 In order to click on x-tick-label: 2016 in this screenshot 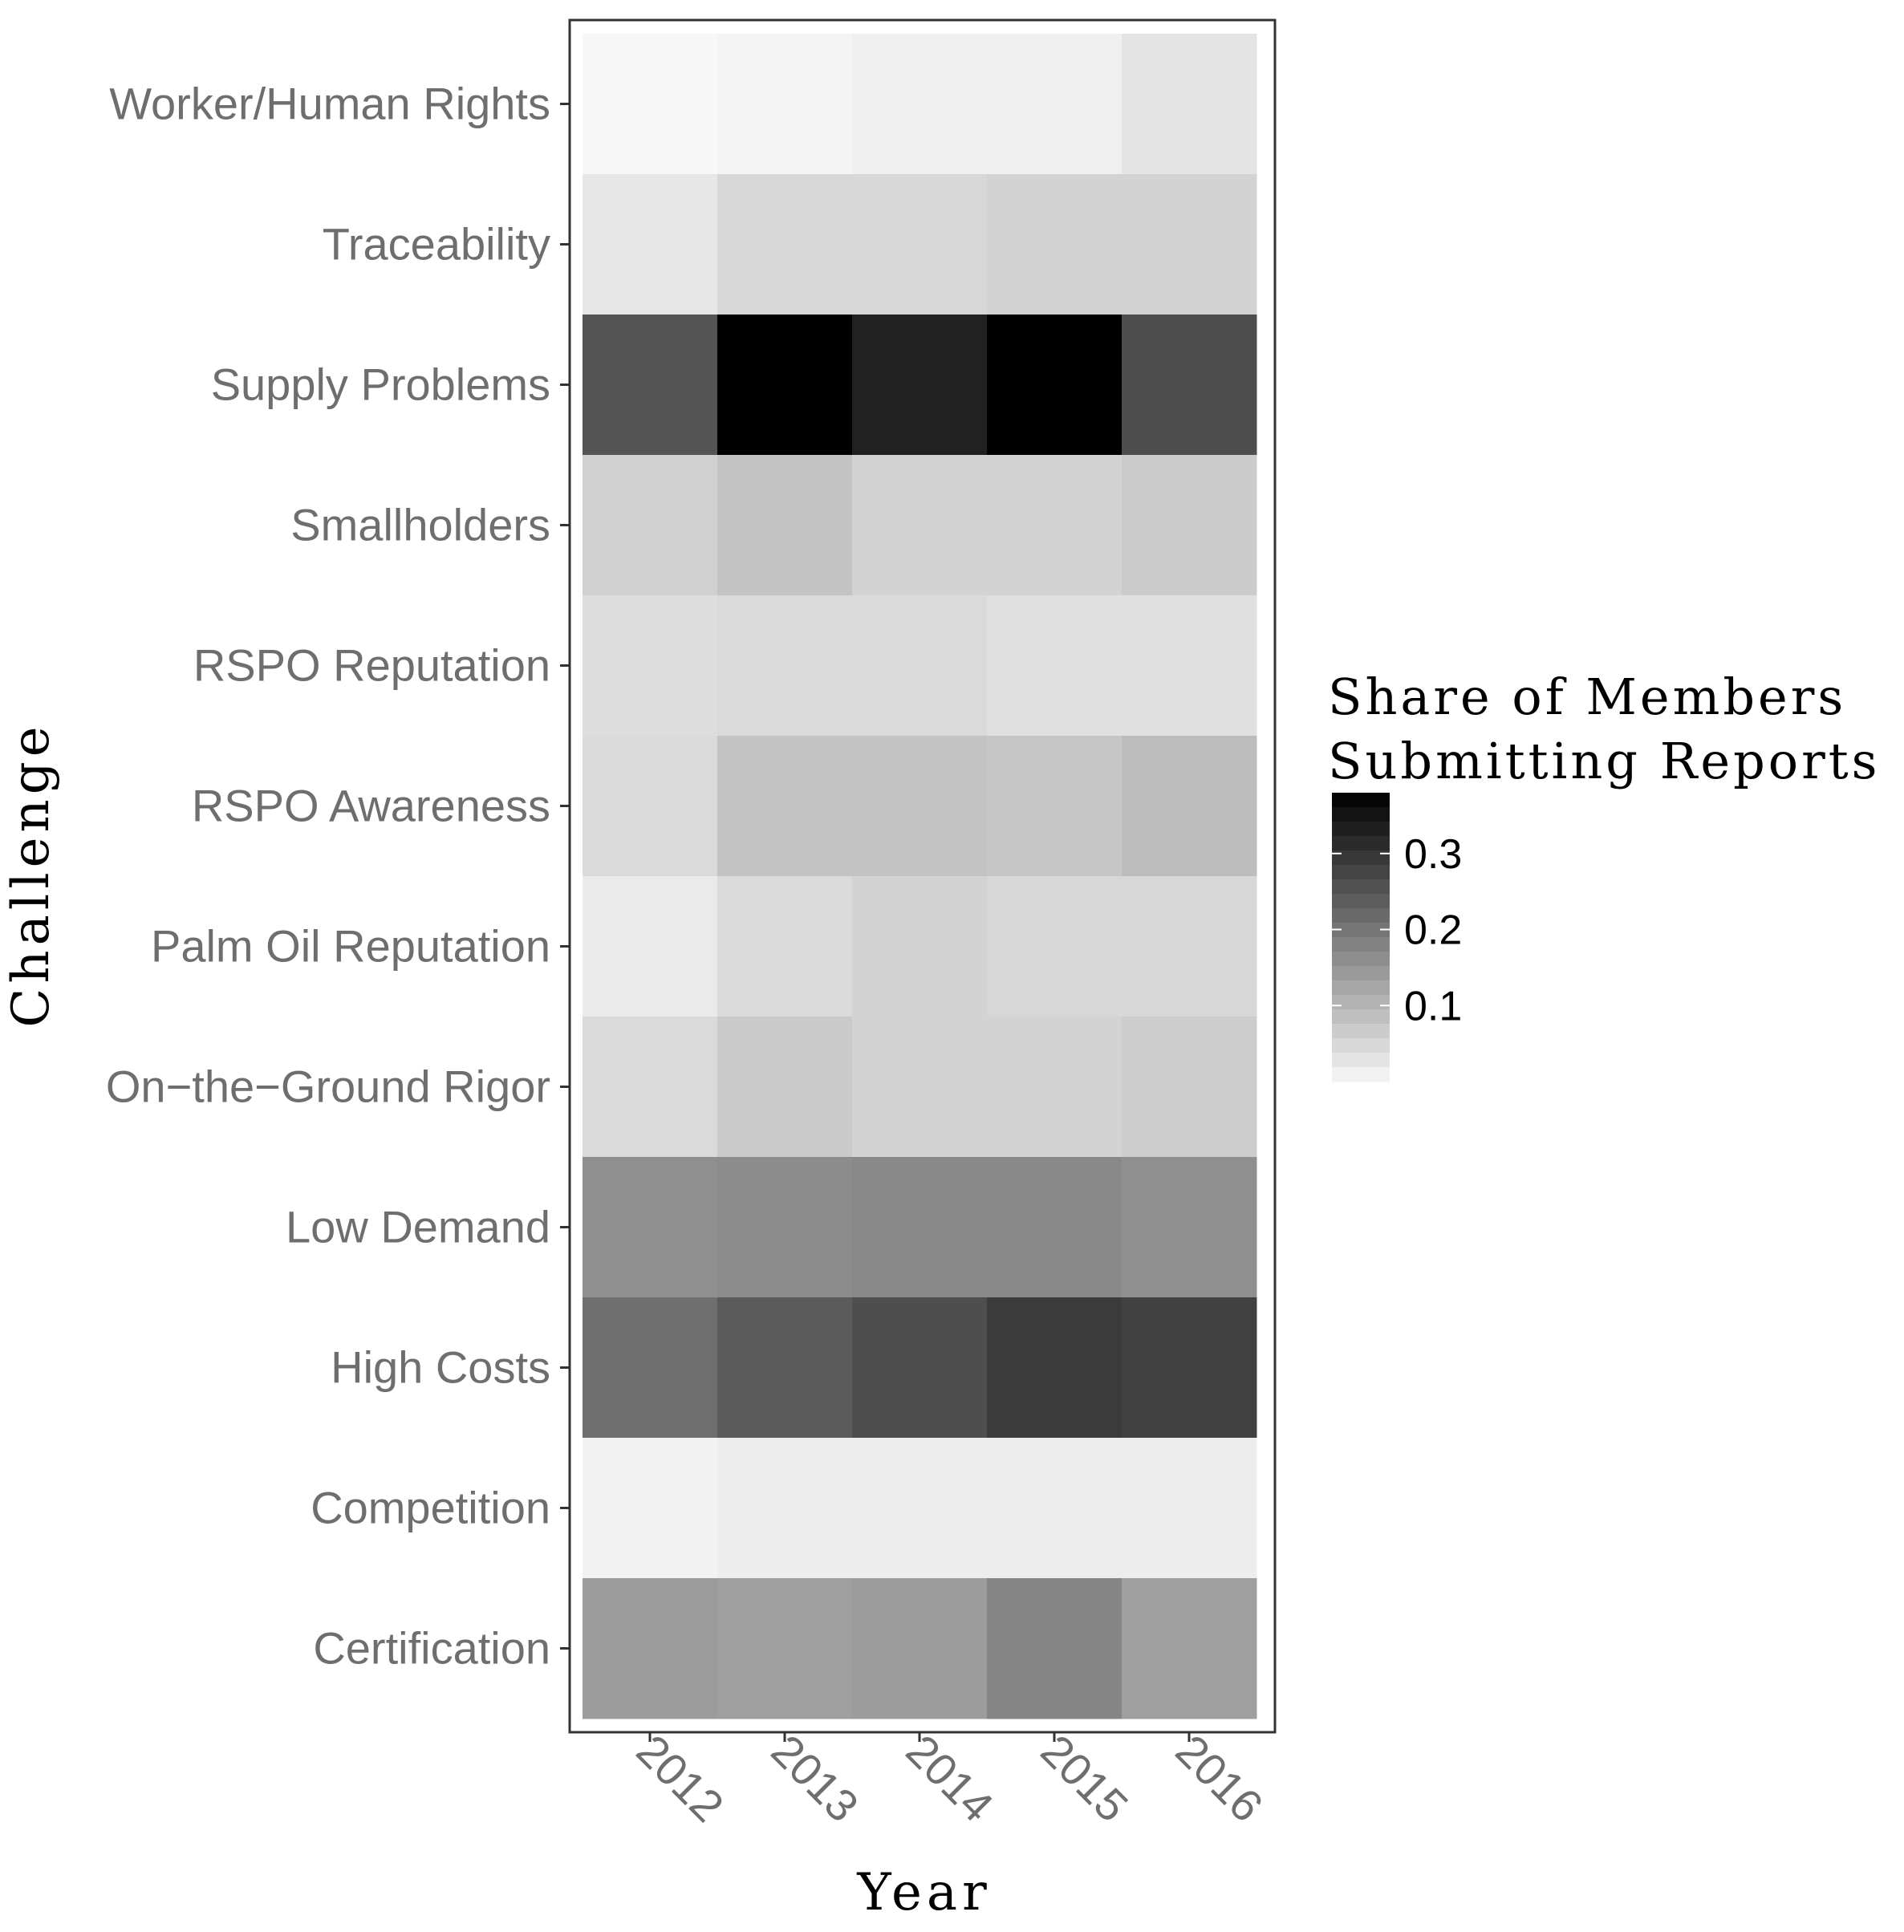, I will do `click(1220, 1778)`.